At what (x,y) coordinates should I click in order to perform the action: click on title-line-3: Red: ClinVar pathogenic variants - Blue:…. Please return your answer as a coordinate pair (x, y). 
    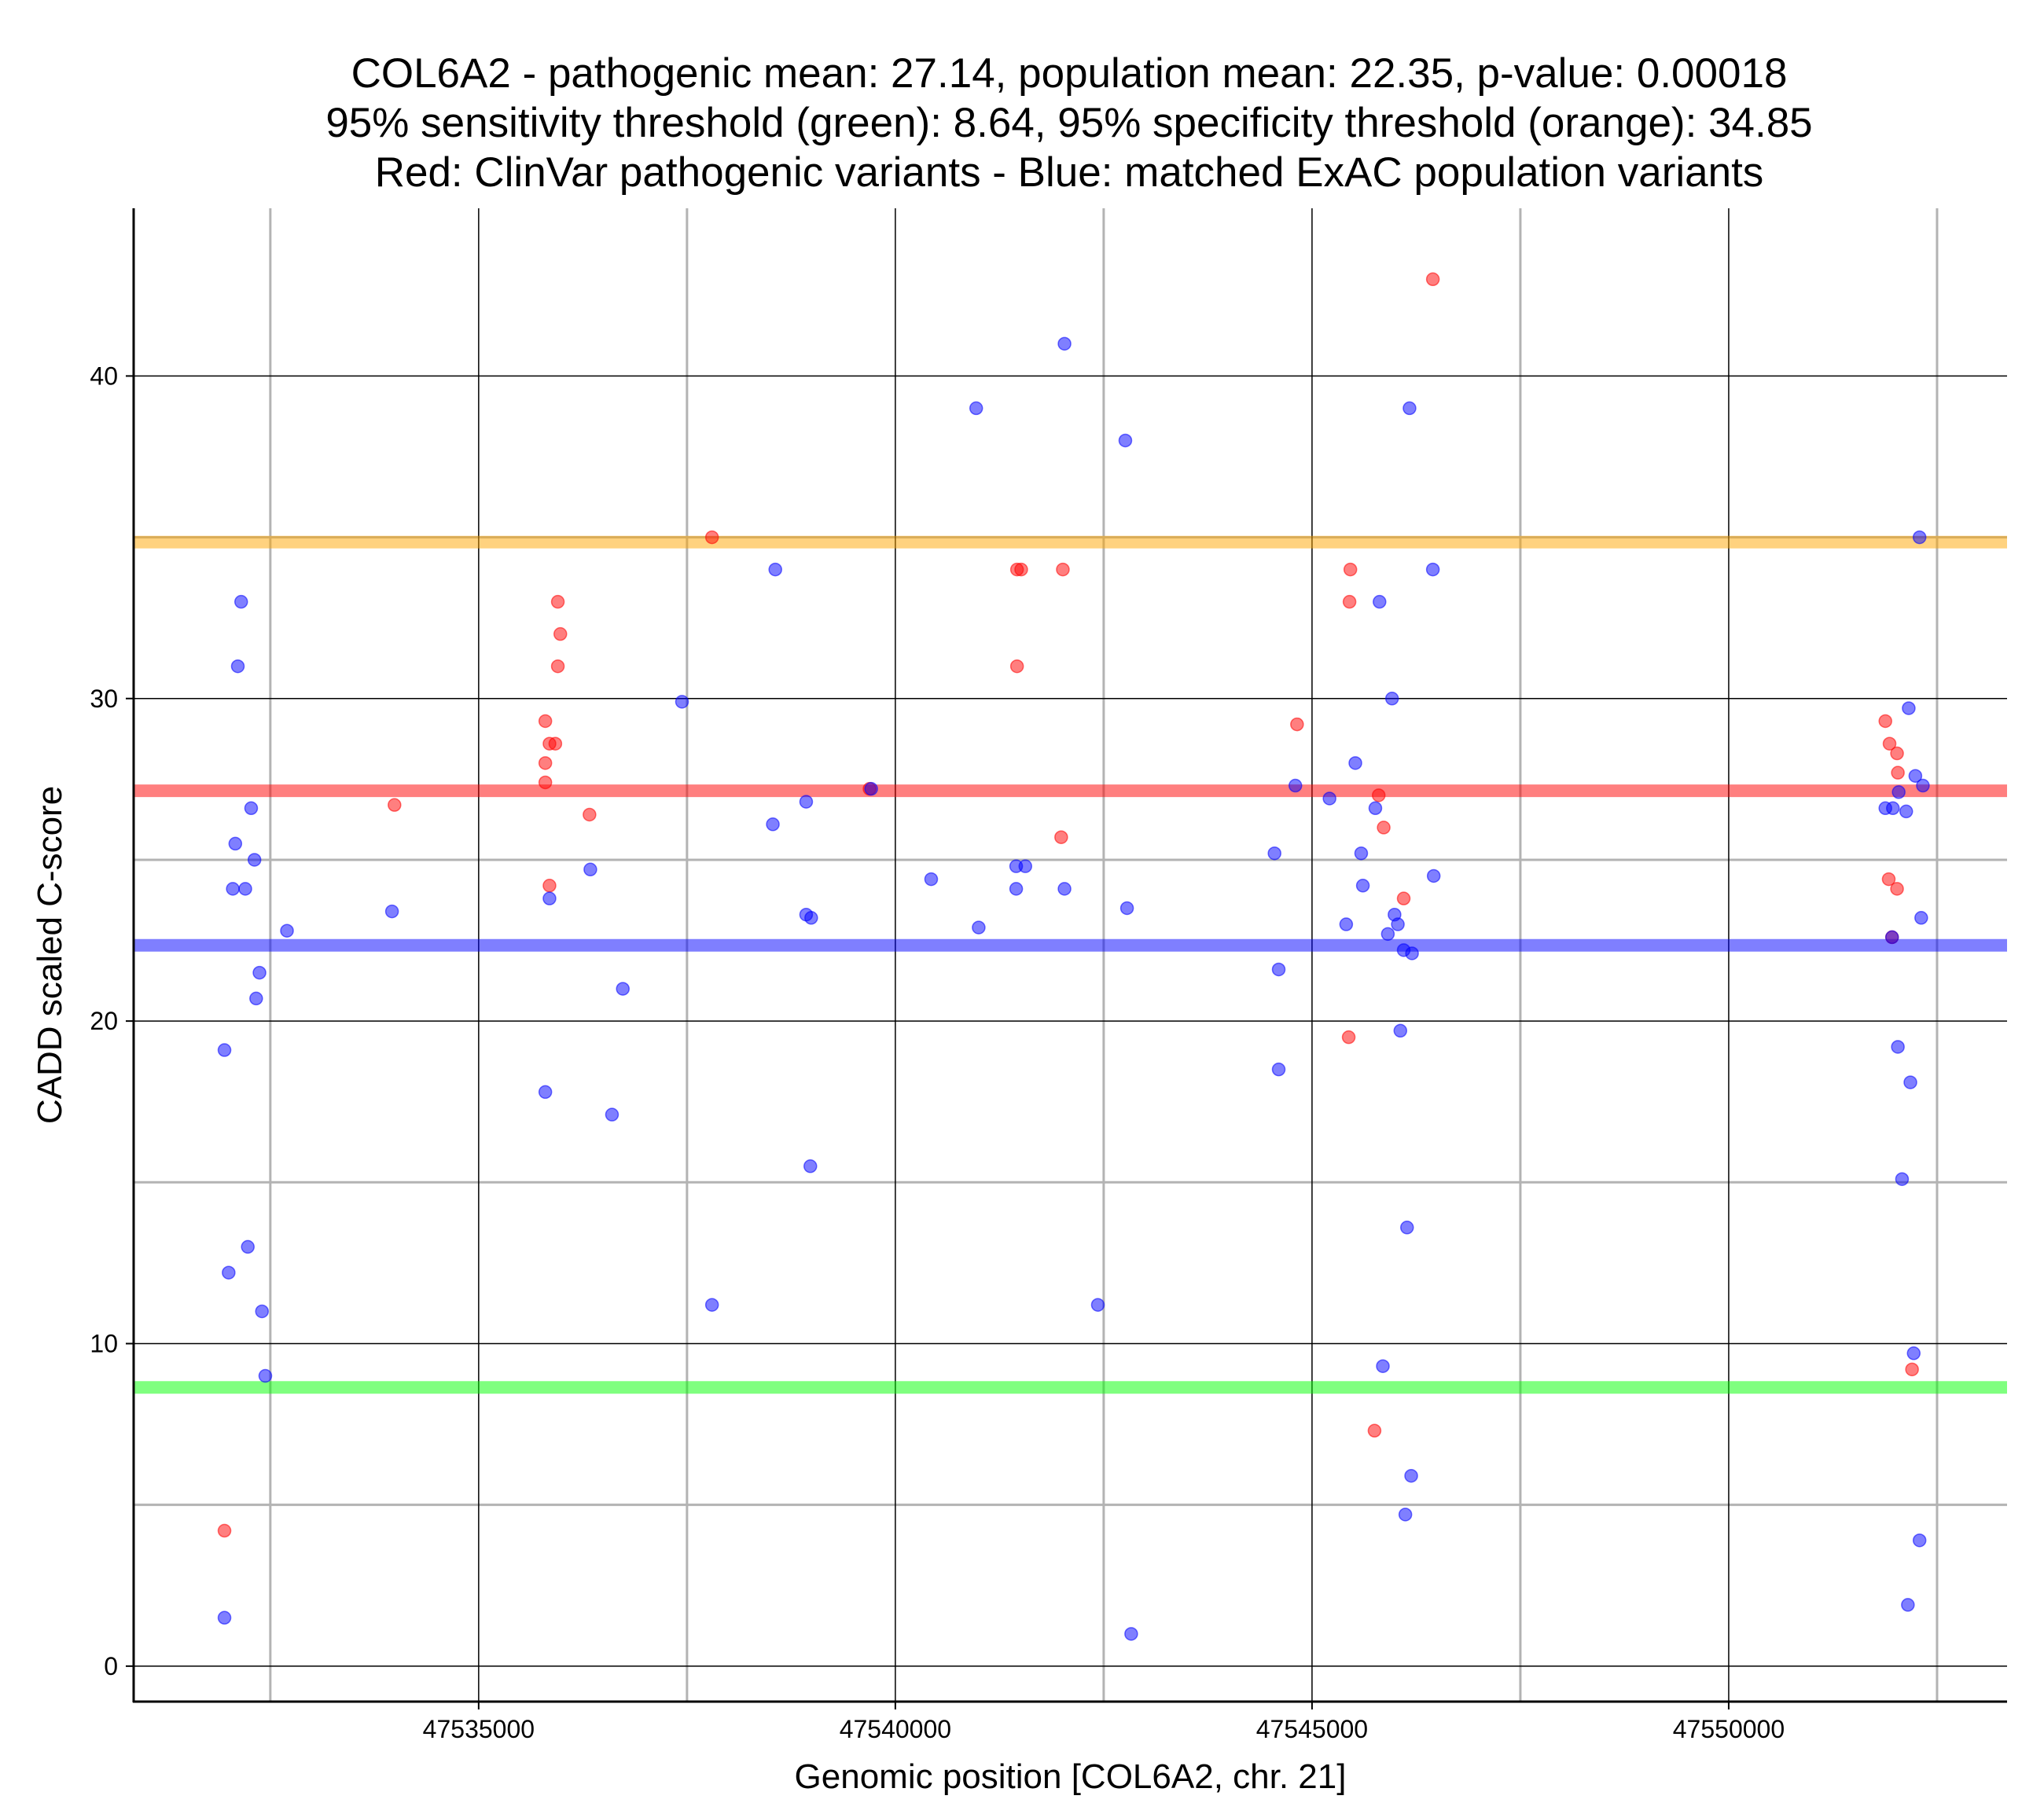
    Looking at the image, I should click on (1069, 172).